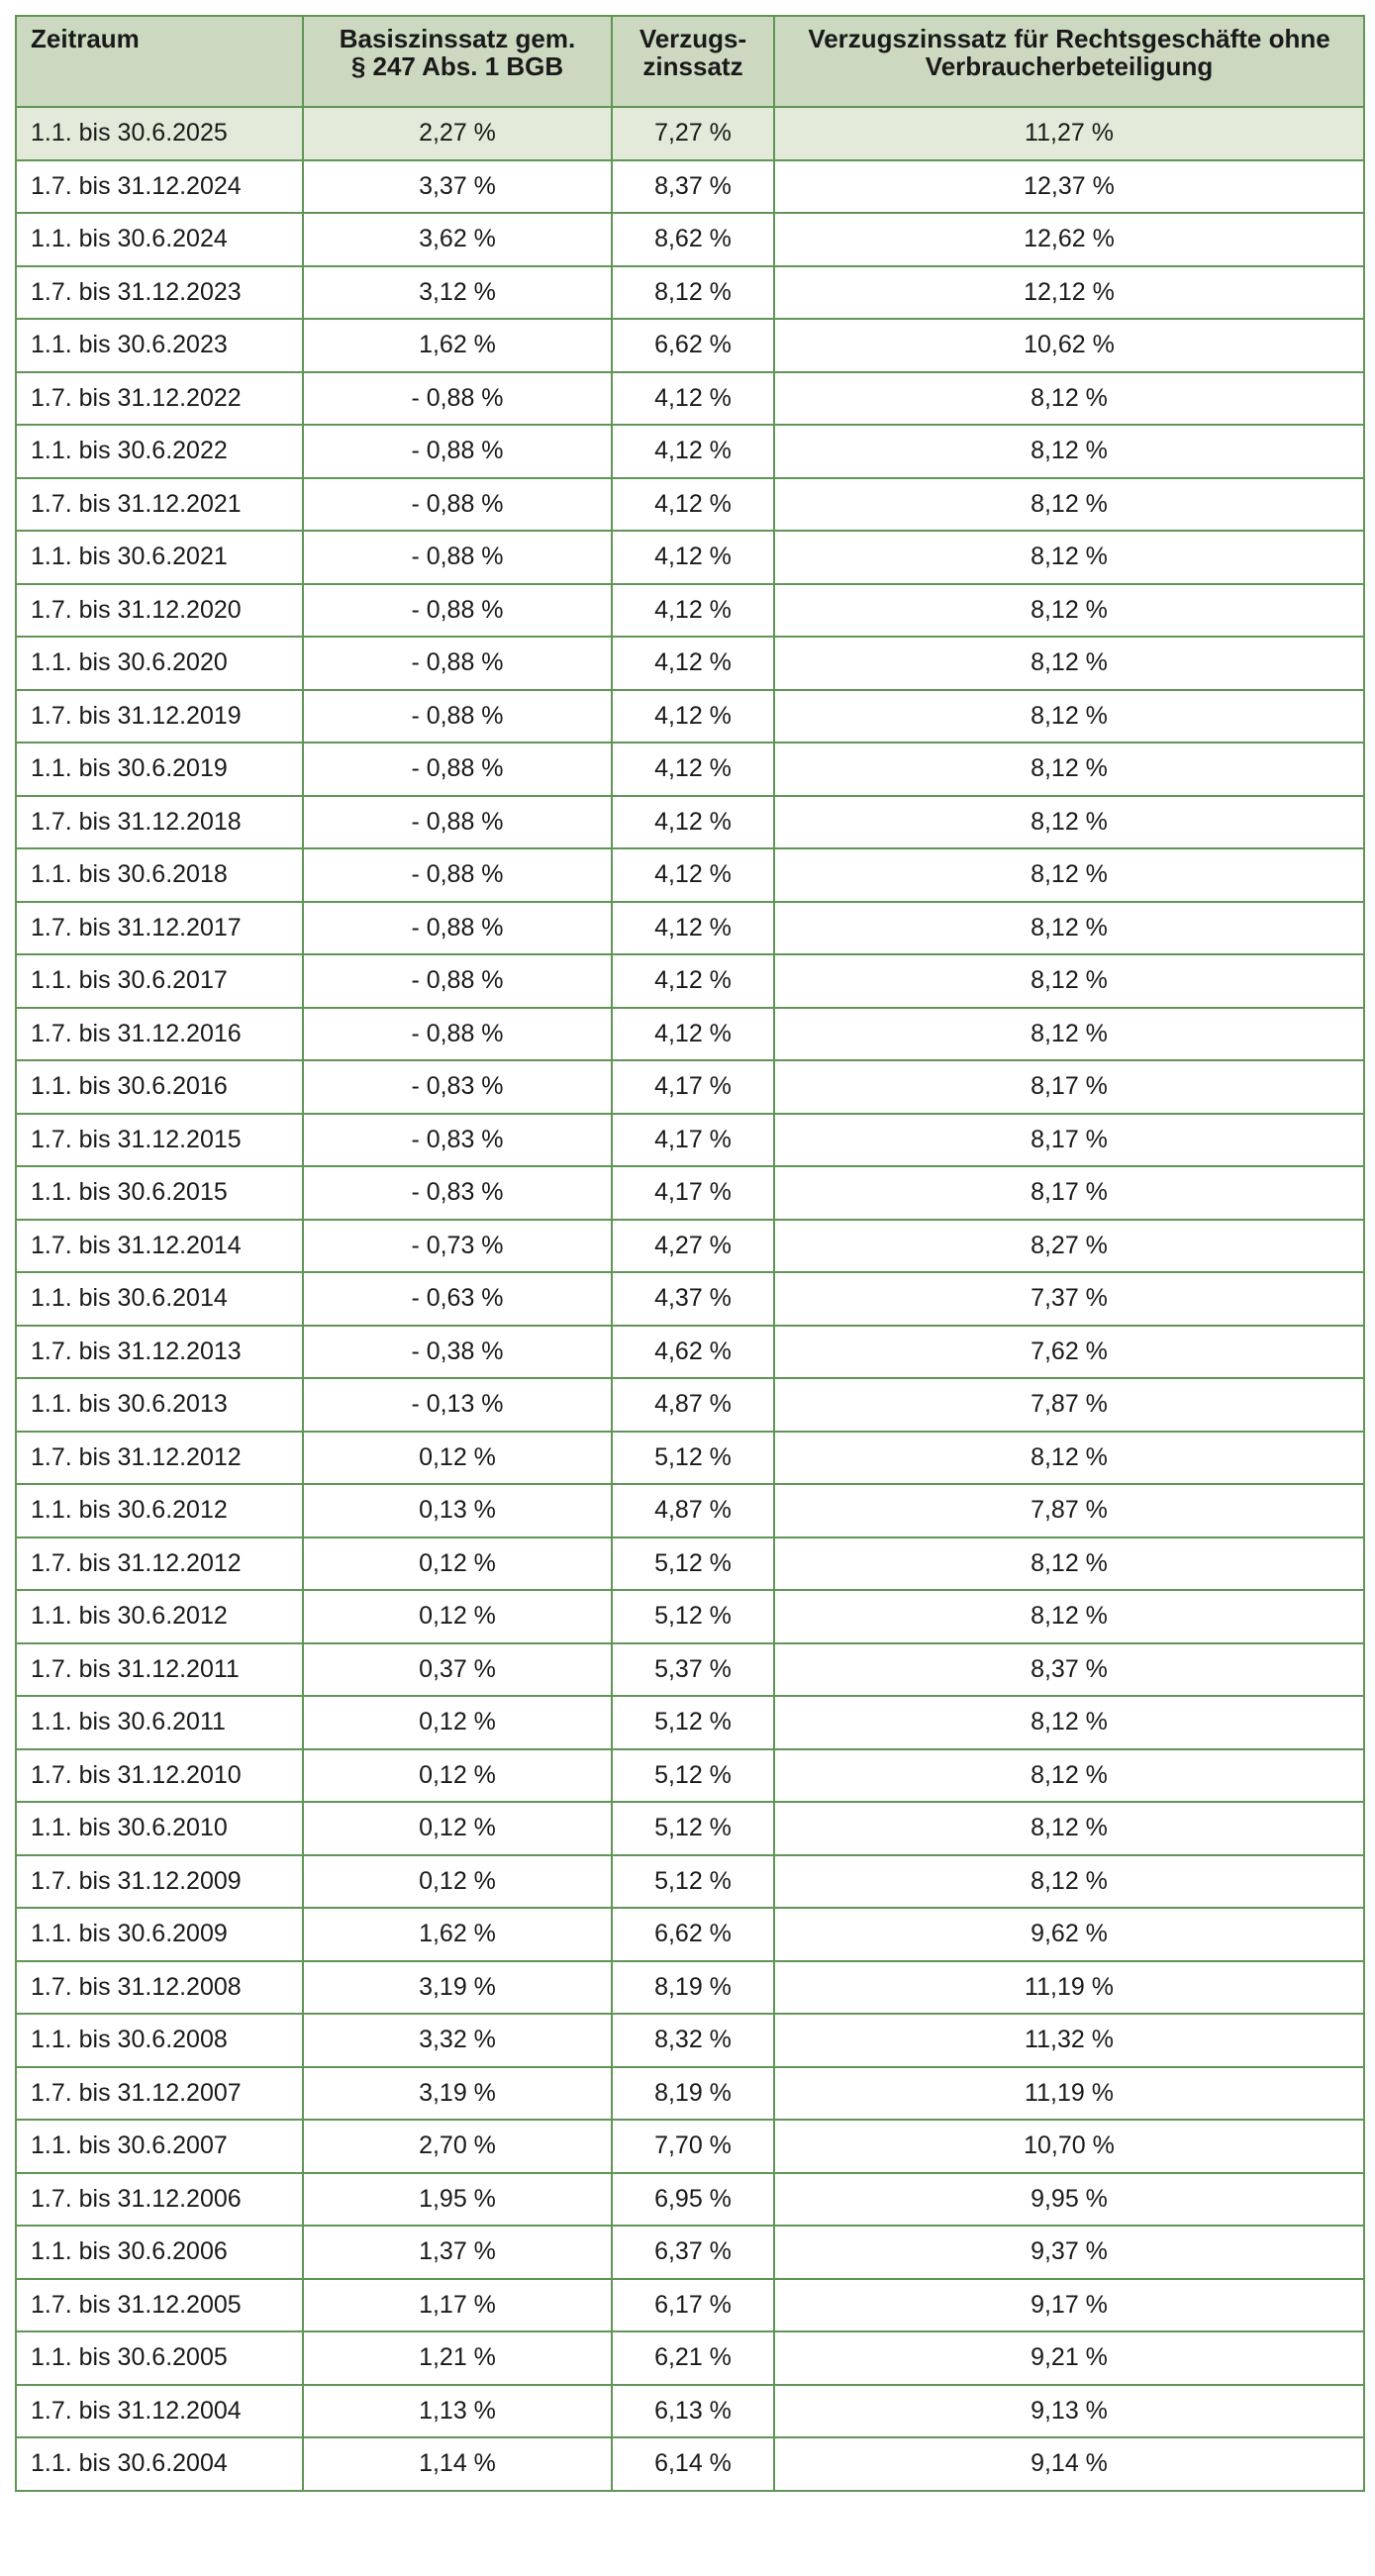 This screenshot has width=1375, height=2576. I want to click on cell-rechtsgeschaefte: 9,14 %, so click(1069, 2464).